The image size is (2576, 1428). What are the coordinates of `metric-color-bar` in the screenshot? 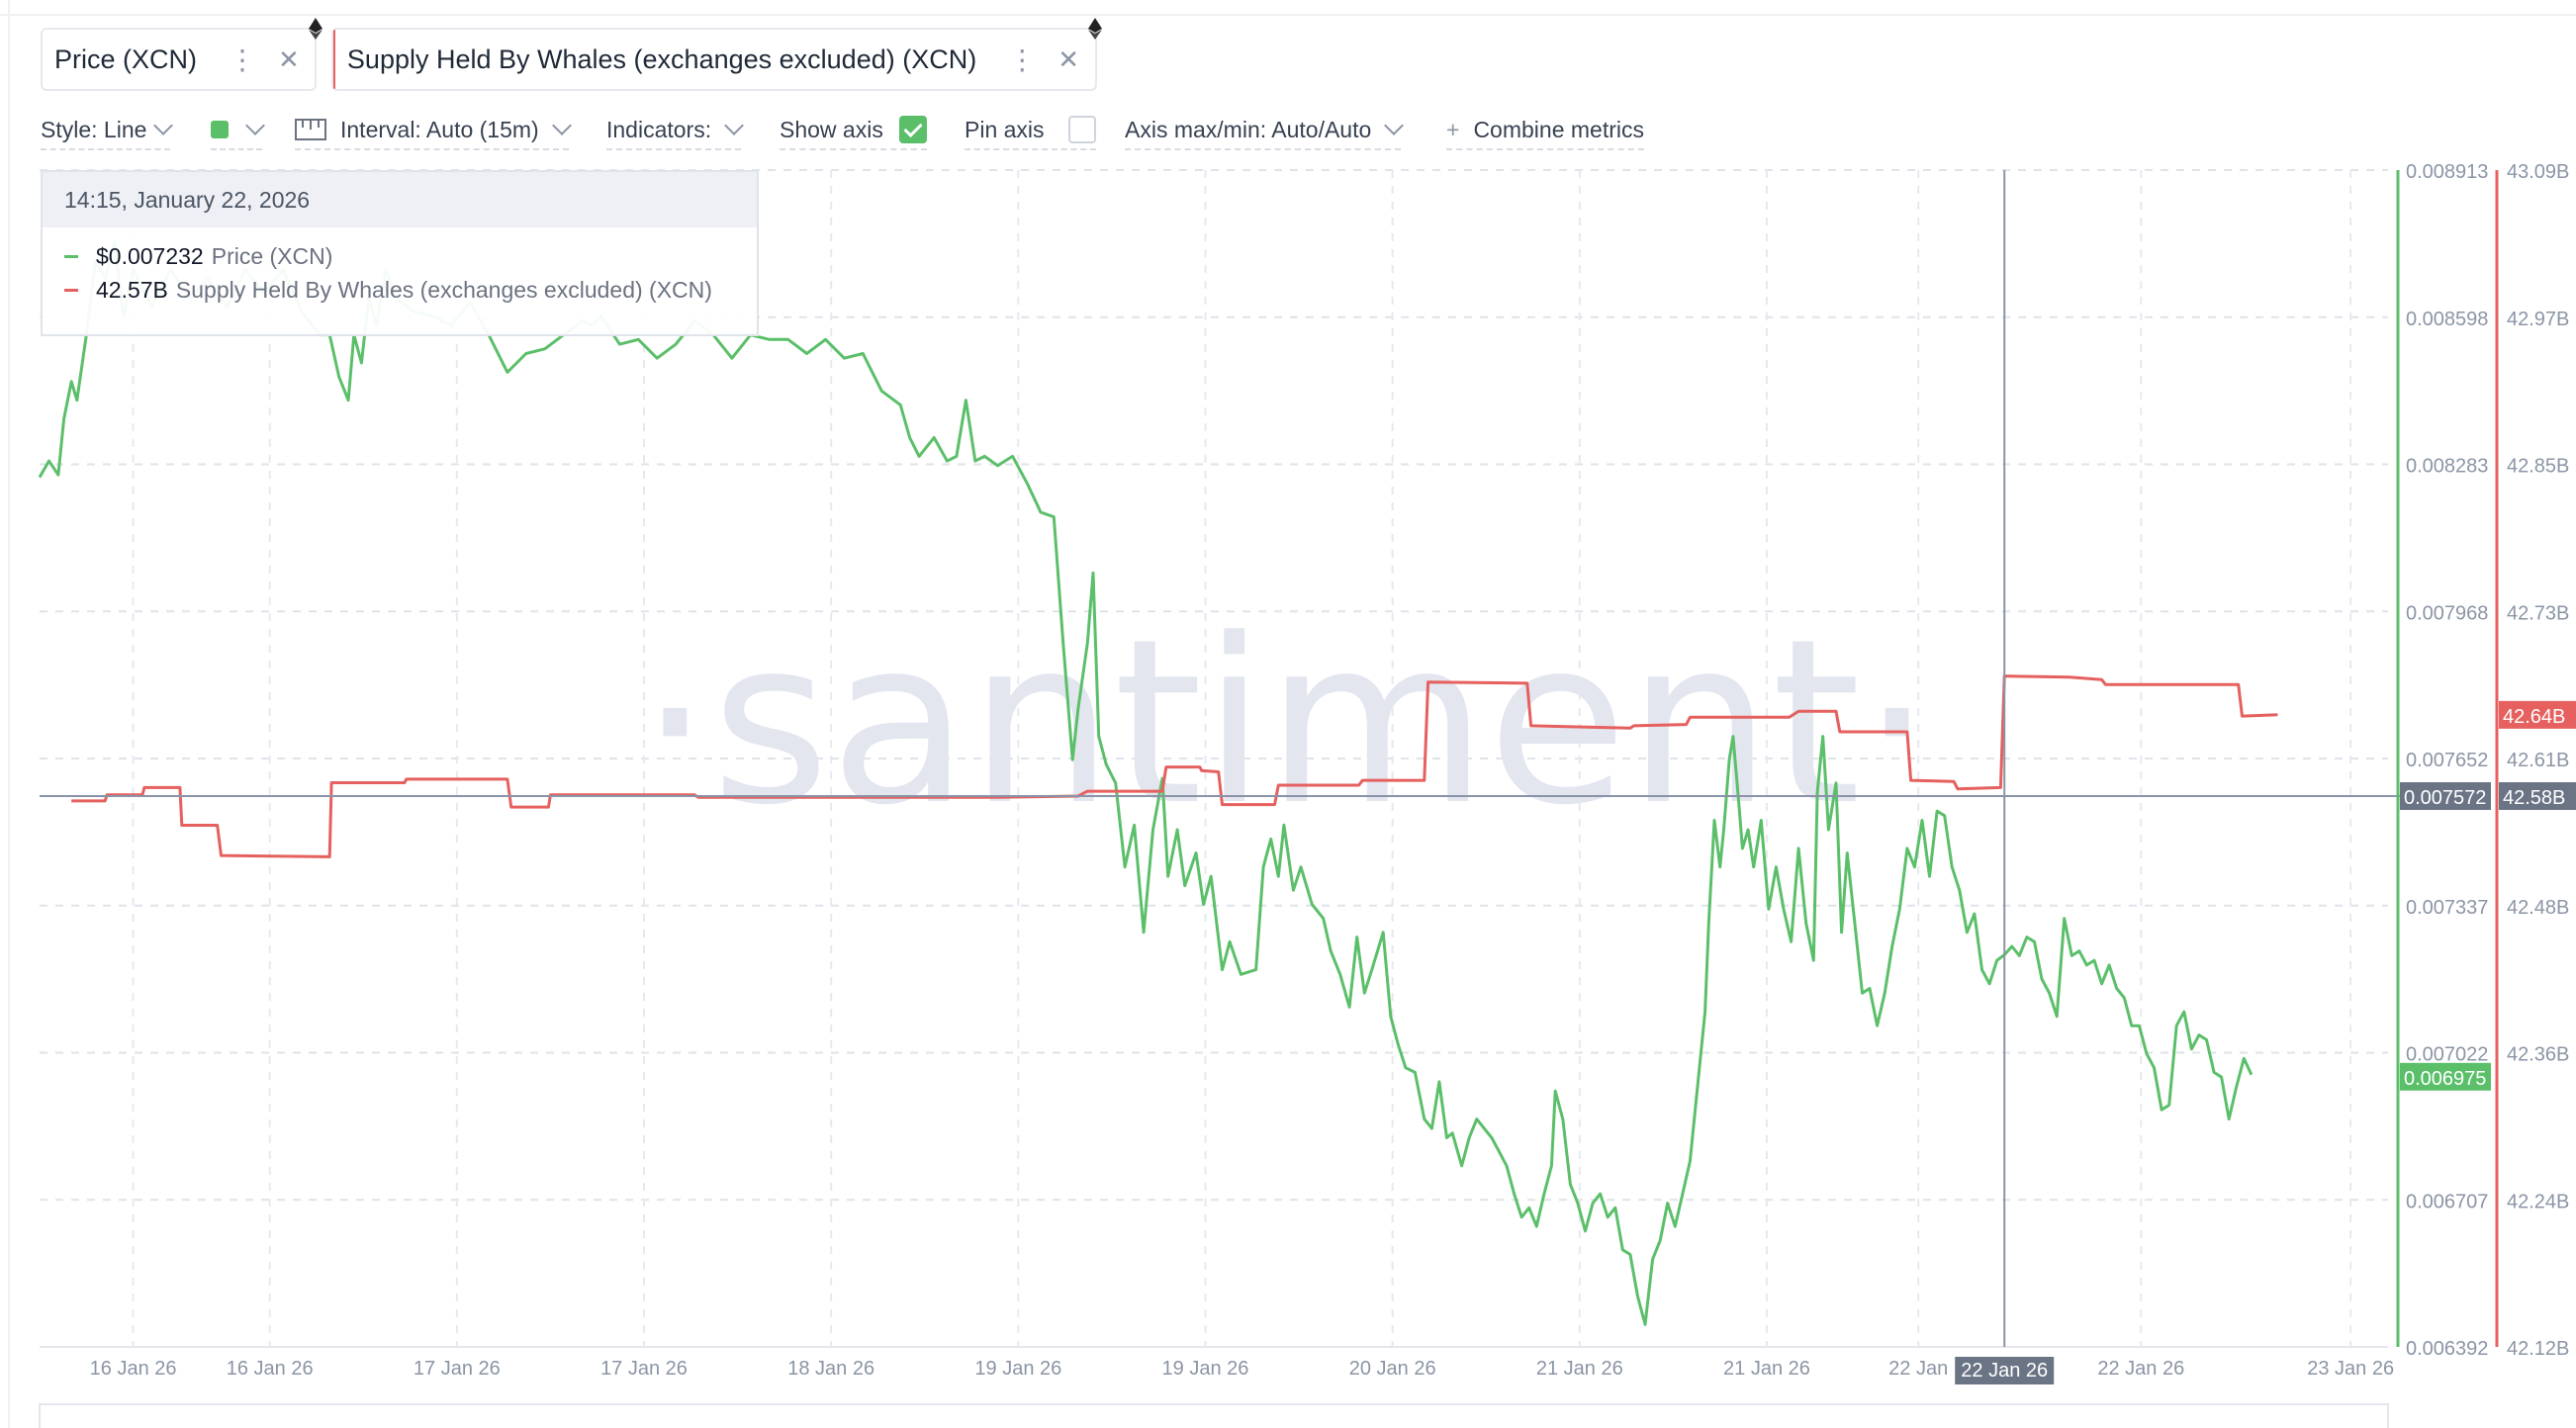 It's located at (334, 59).